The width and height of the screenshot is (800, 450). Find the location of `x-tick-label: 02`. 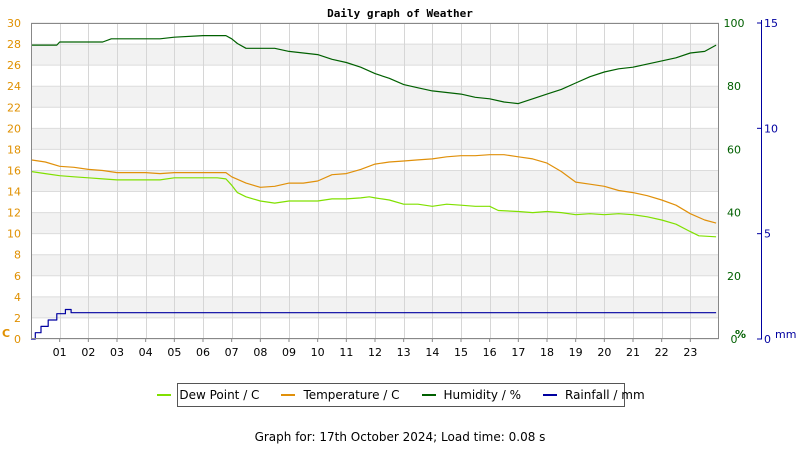

x-tick-label: 02 is located at coordinates (88, 352).